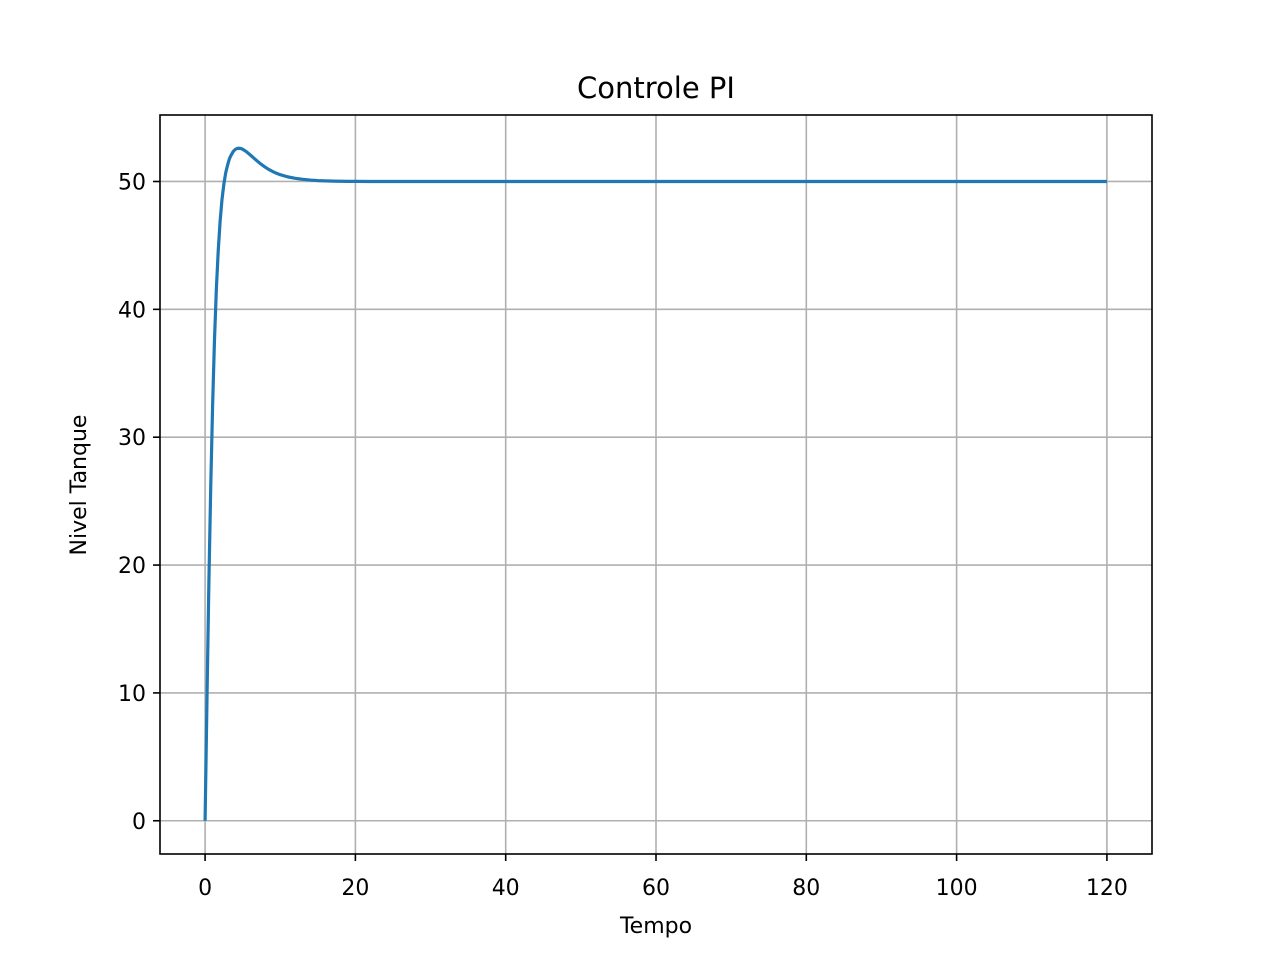 This screenshot has width=1280, height=960. What do you see at coordinates (205, 888) in the screenshot?
I see `x-tick-label: 0` at bounding box center [205, 888].